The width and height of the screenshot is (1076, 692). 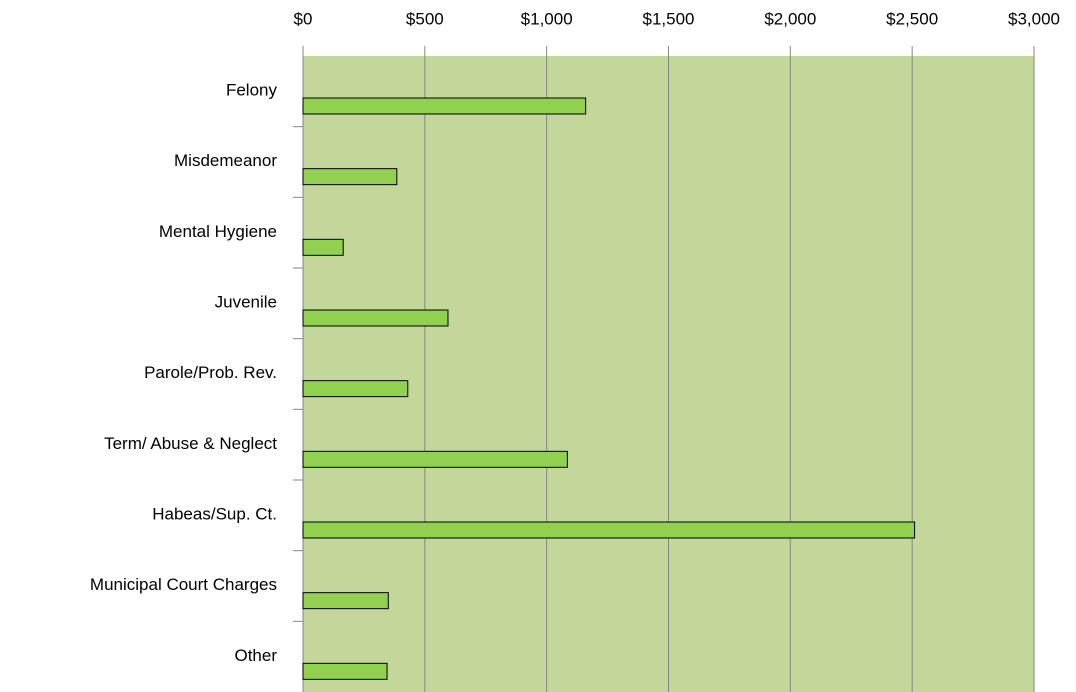 I want to click on y-tick-label: Habeas/Sup. Ct., so click(x=214, y=513).